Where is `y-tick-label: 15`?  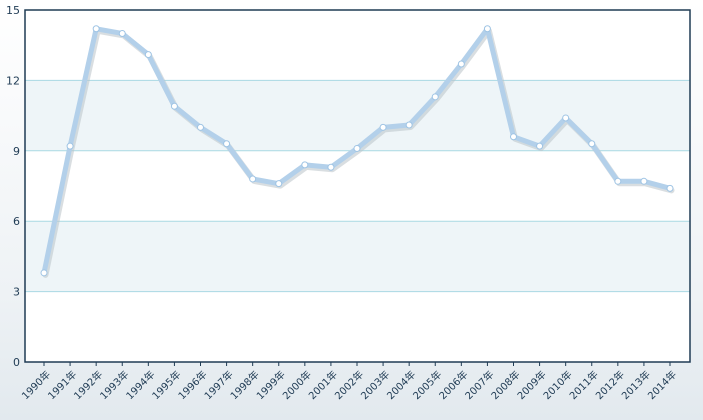 y-tick-label: 15 is located at coordinates (13, 10).